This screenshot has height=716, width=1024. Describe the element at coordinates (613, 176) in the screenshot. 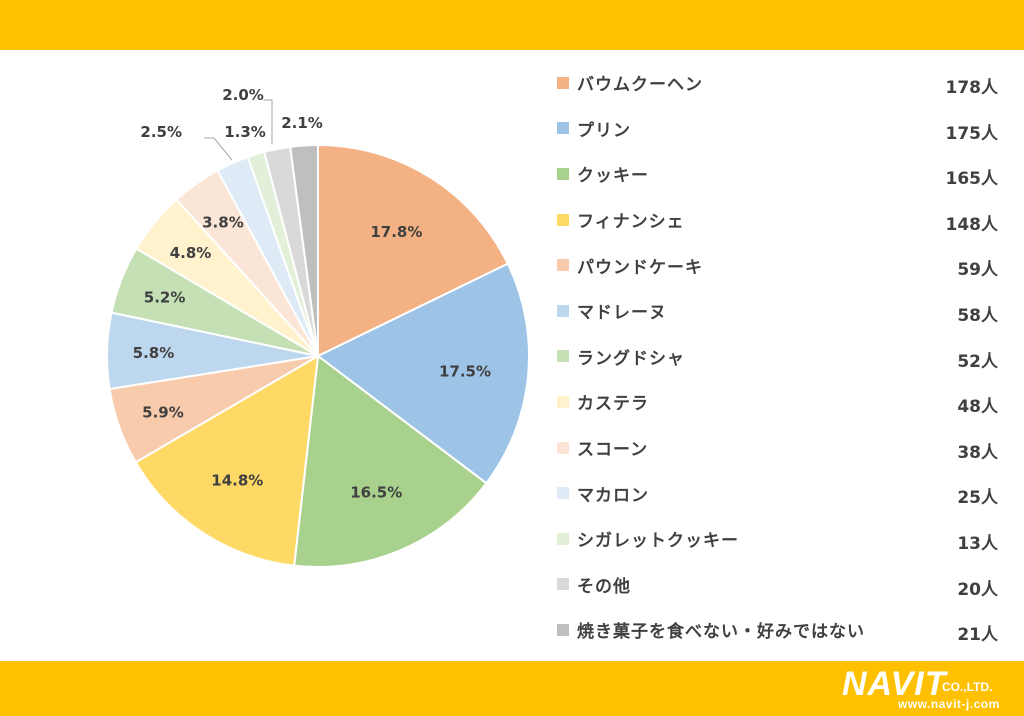

I see `legend-label: クッキー` at that location.